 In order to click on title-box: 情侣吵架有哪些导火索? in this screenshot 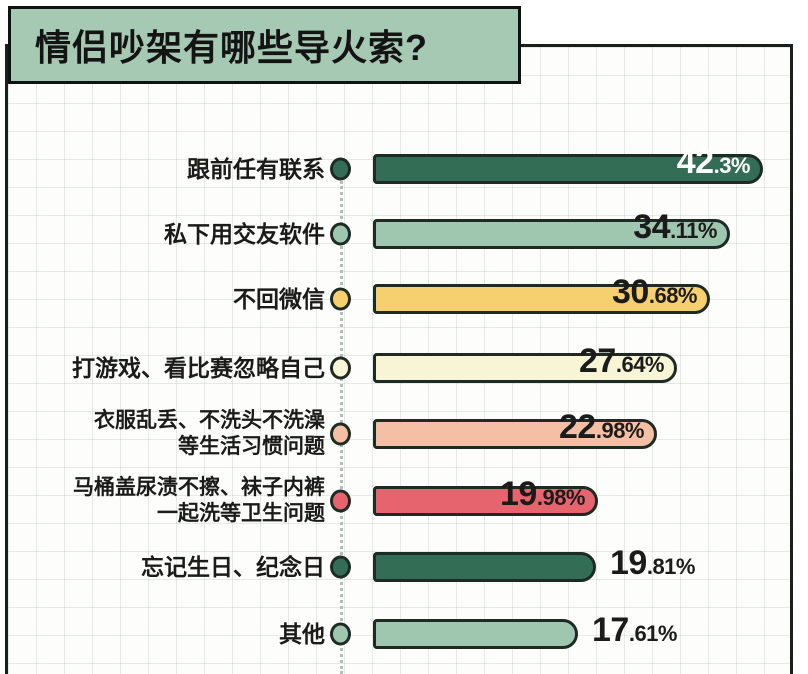, I will do `click(264, 45)`.